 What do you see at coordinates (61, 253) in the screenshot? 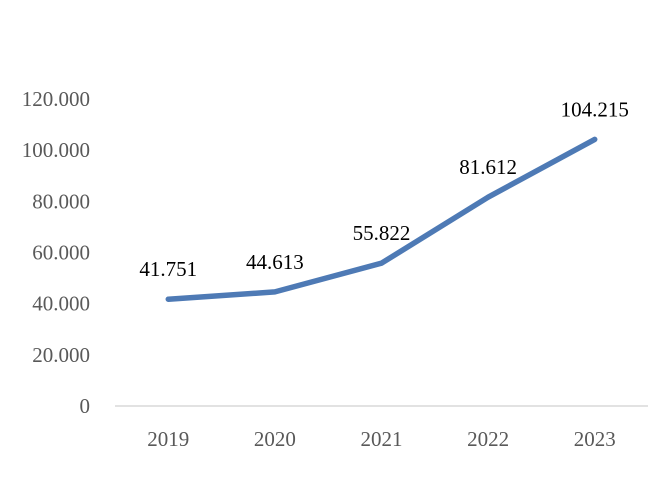
I see `y-tick-label: 60.000` at bounding box center [61, 253].